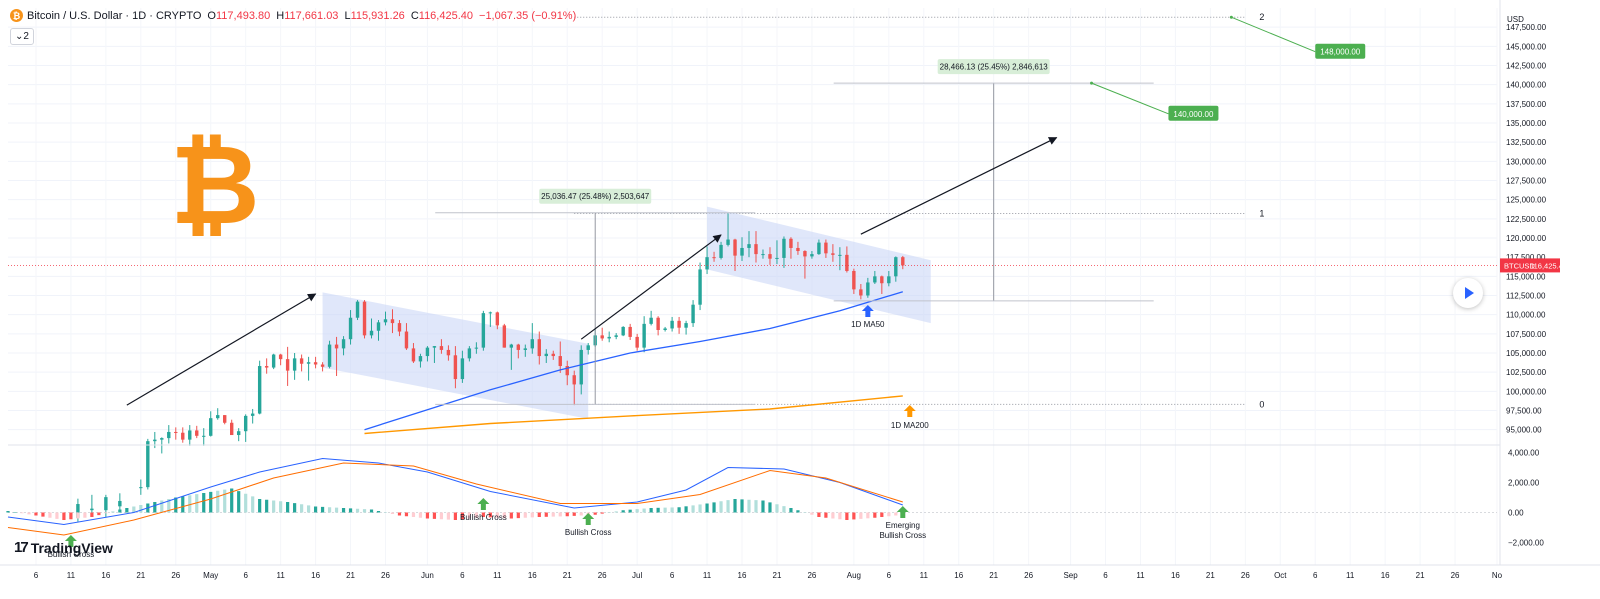 The width and height of the screenshot is (1600, 599). I want to click on current-price-label: 116,425.40, so click(1548, 265).